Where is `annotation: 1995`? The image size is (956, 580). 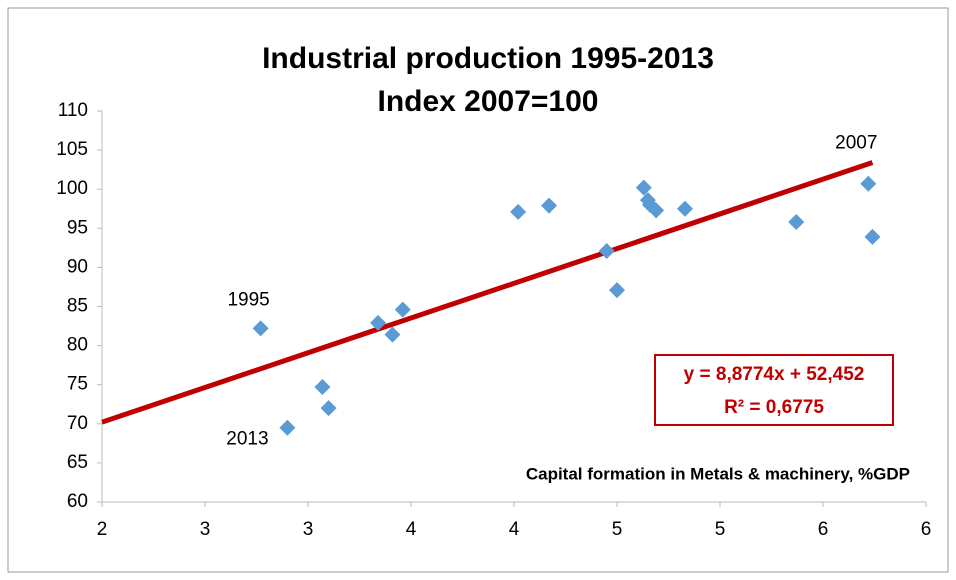 annotation: 1995 is located at coordinates (248, 299).